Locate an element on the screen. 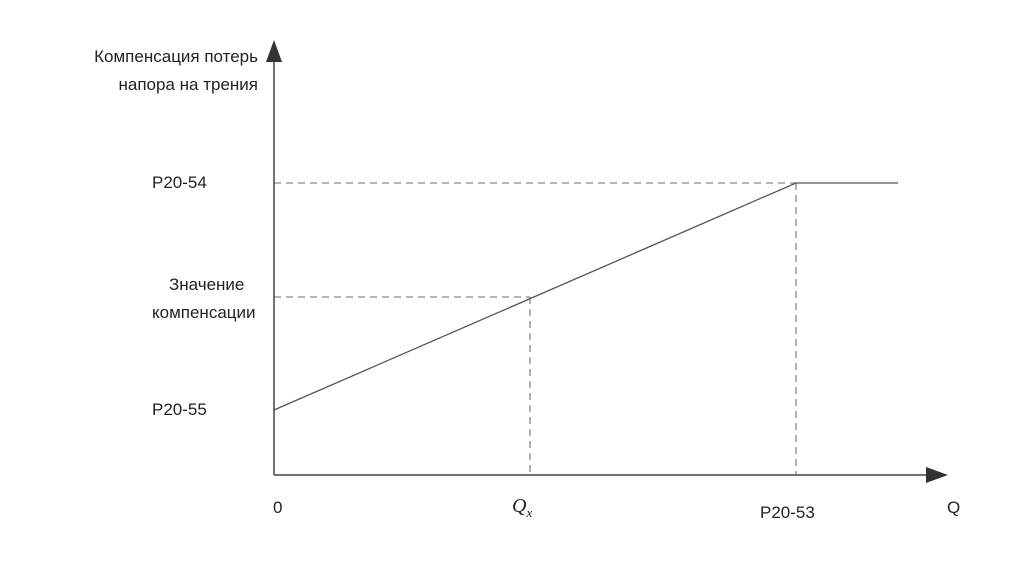 The width and height of the screenshot is (1024, 568). x-axis-title: Q is located at coordinates (954, 507).